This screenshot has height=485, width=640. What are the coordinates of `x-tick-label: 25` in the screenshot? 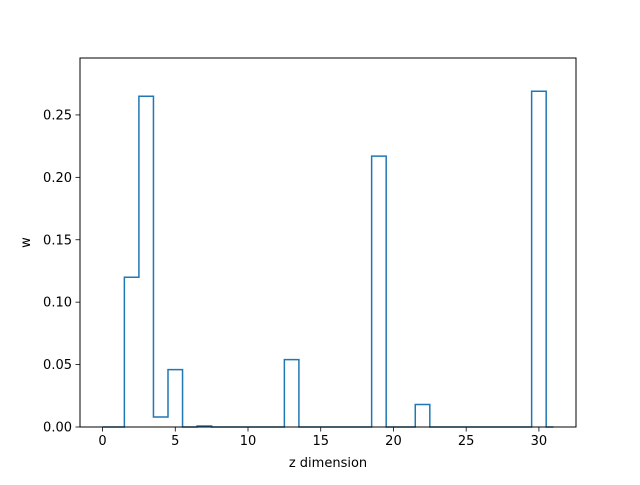 It's located at (466, 441).